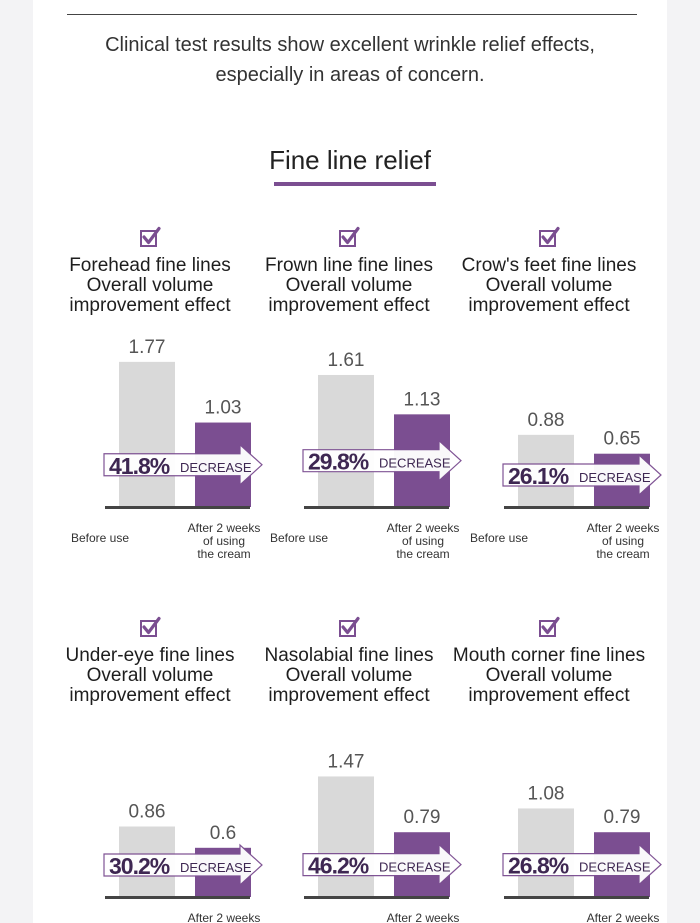 This screenshot has height=923, width=700. Describe the element at coordinates (546, 420) in the screenshot. I see `bar-value-label: 0.88` at that location.